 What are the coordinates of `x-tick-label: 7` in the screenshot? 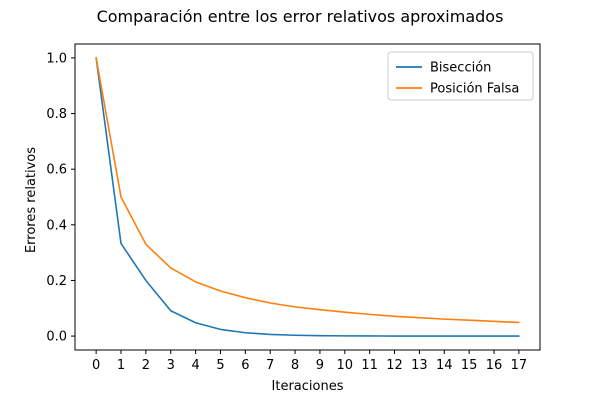 It's located at (270, 365).